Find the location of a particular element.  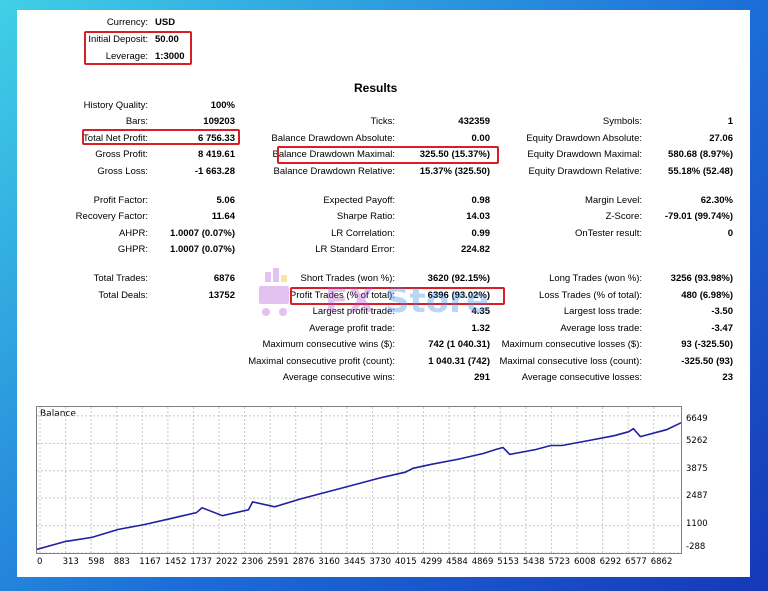

col3-stat-label: Equity Drawdown Relative: is located at coordinates (585, 171).